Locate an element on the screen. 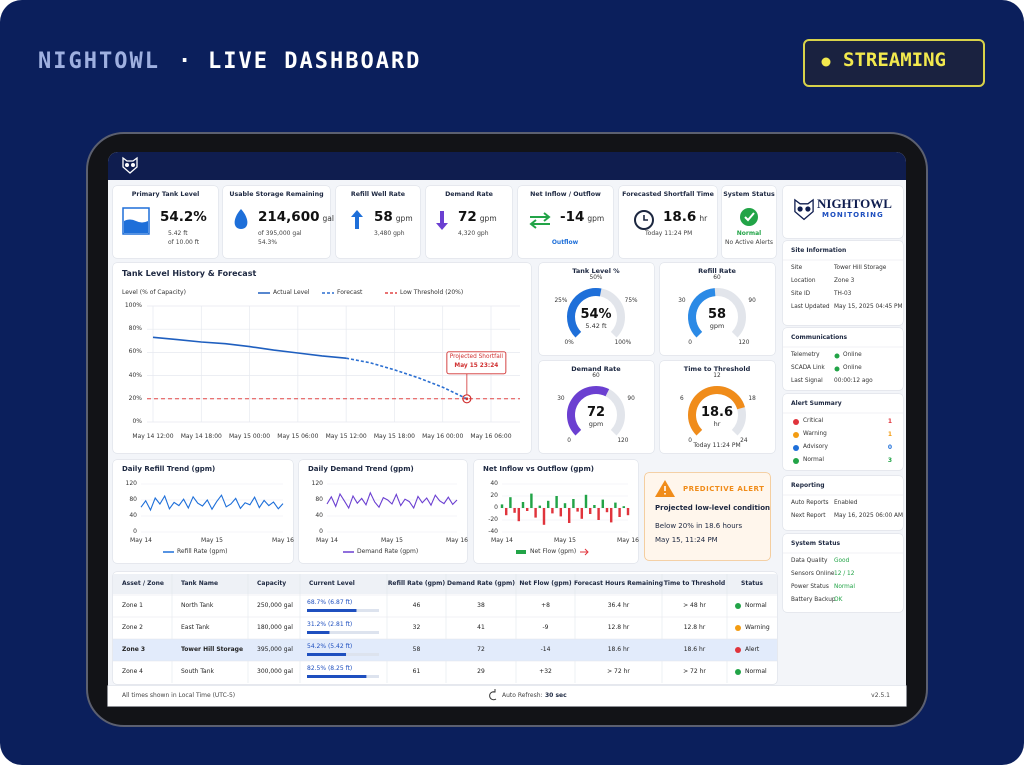 The image size is (1024, 765). y-tick-label: 0 is located at coordinates (135, 531).